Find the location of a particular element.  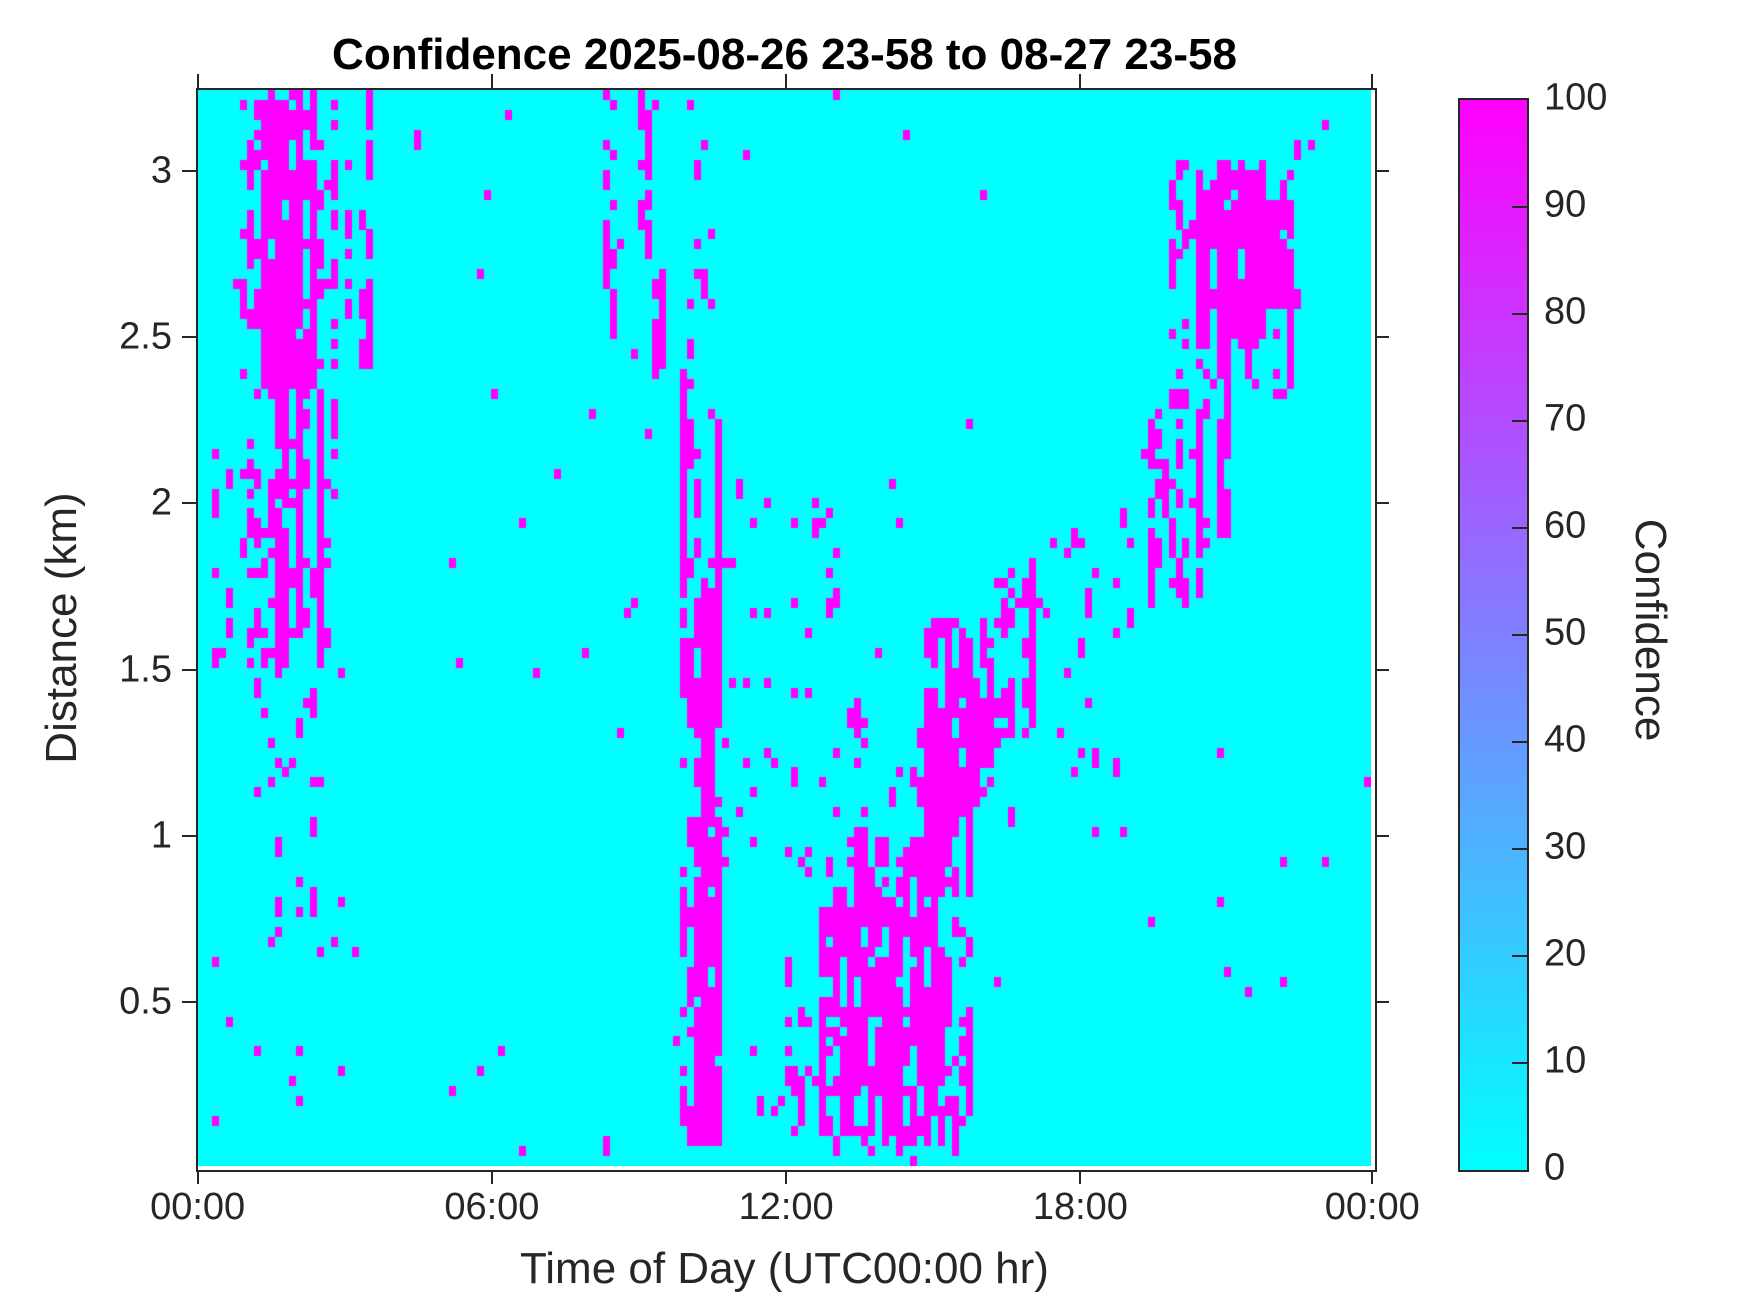

colorbar-tick-label: 0 is located at coordinates (1555, 1167).